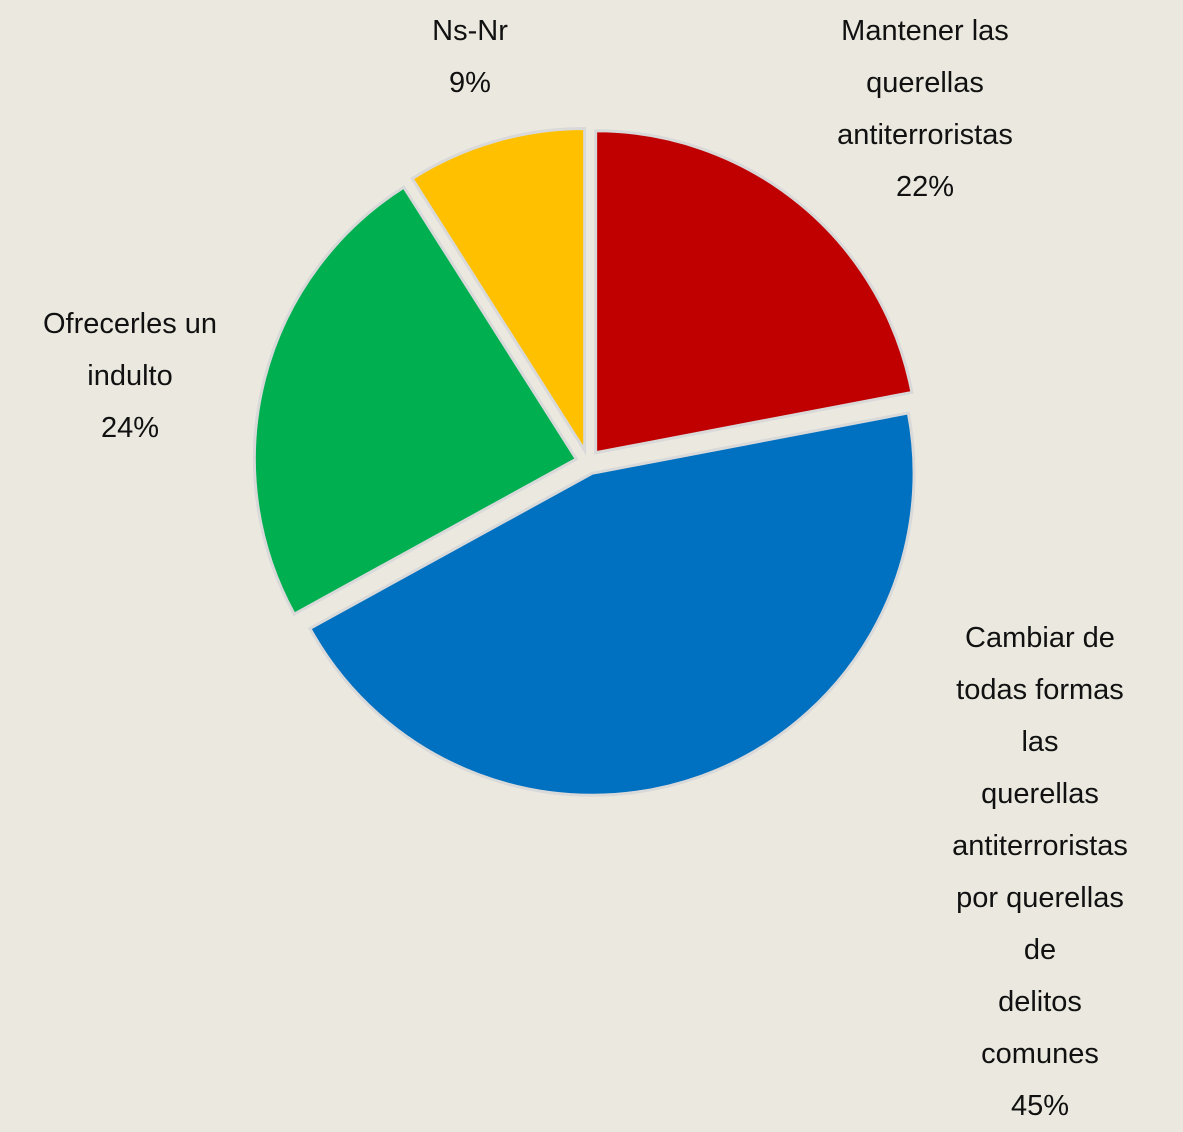 Image resolution: width=1183 pixels, height=1132 pixels. I want to click on value-label: 9%, so click(470, 83).